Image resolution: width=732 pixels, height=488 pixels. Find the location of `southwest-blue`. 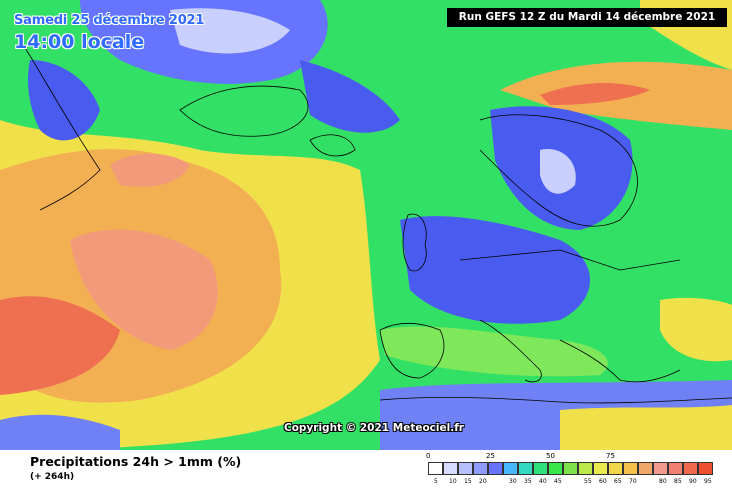

southwest-blue is located at coordinates (60, 432).